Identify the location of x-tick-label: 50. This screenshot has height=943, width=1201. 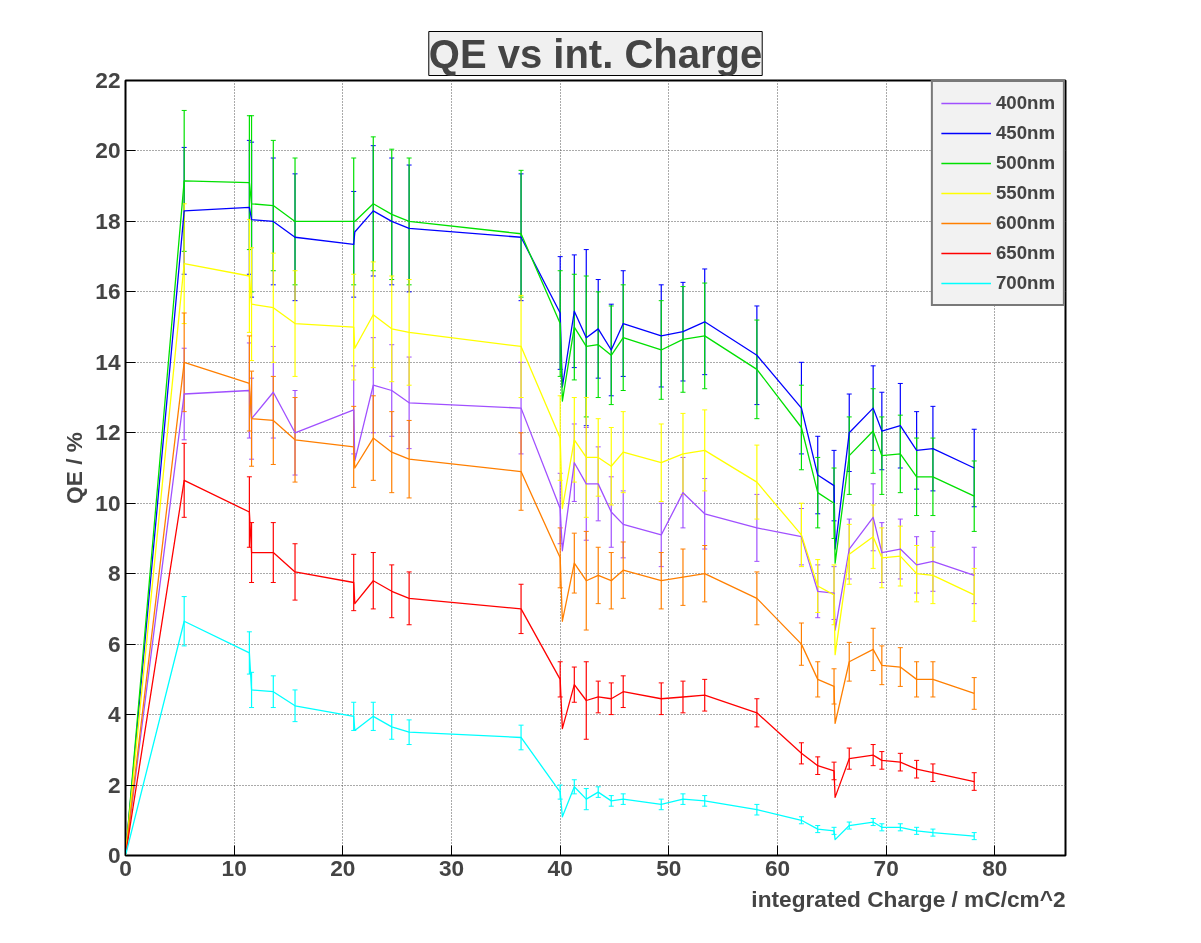
(669, 867).